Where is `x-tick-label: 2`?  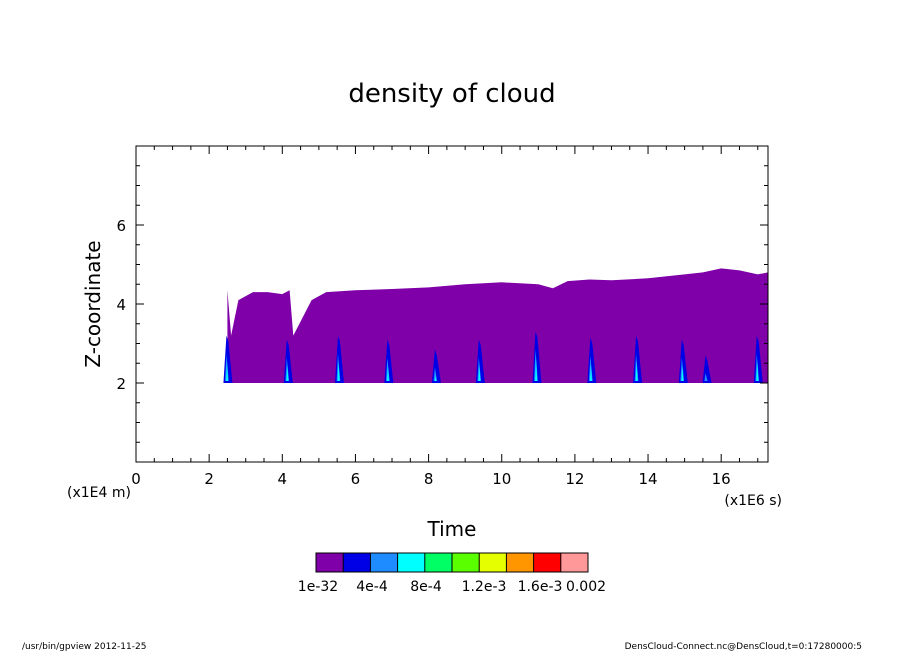
x-tick-label: 2 is located at coordinates (209, 479).